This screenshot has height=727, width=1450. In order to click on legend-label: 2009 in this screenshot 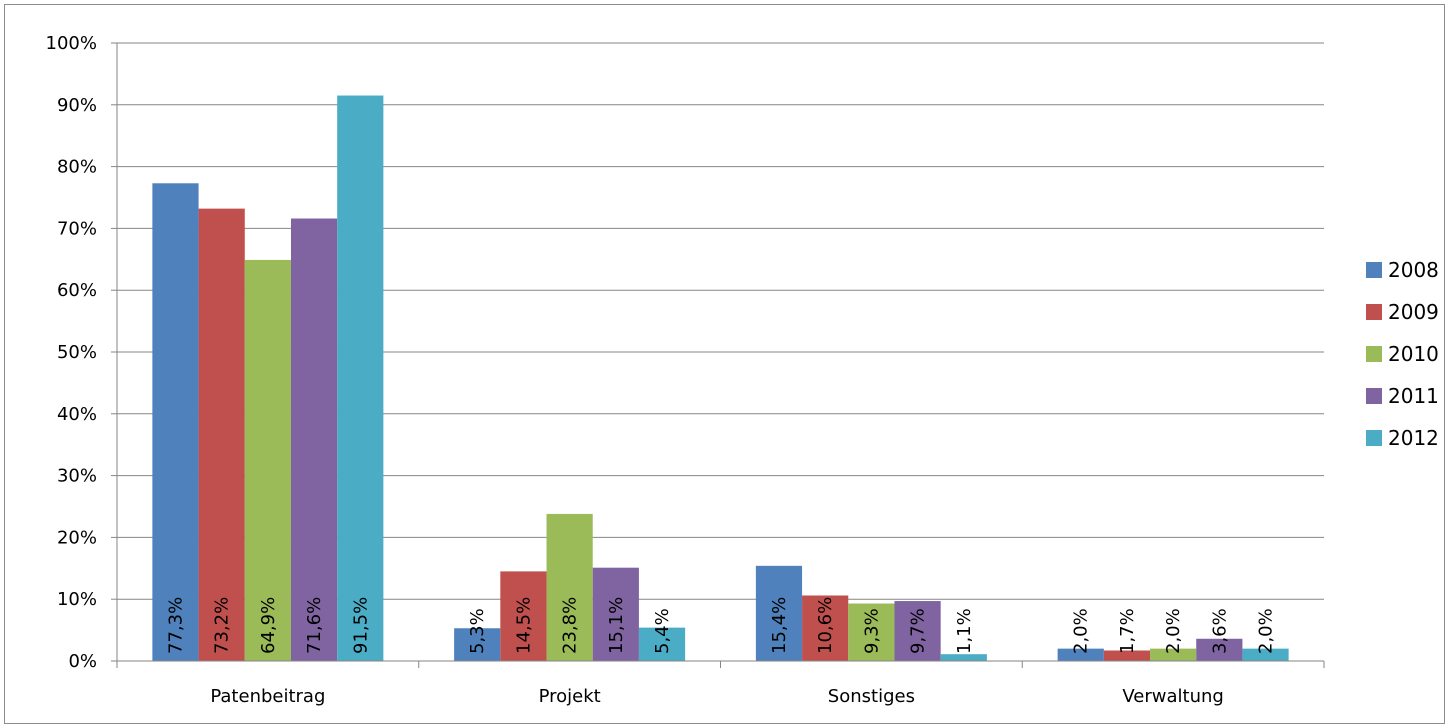, I will do `click(1413, 312)`.